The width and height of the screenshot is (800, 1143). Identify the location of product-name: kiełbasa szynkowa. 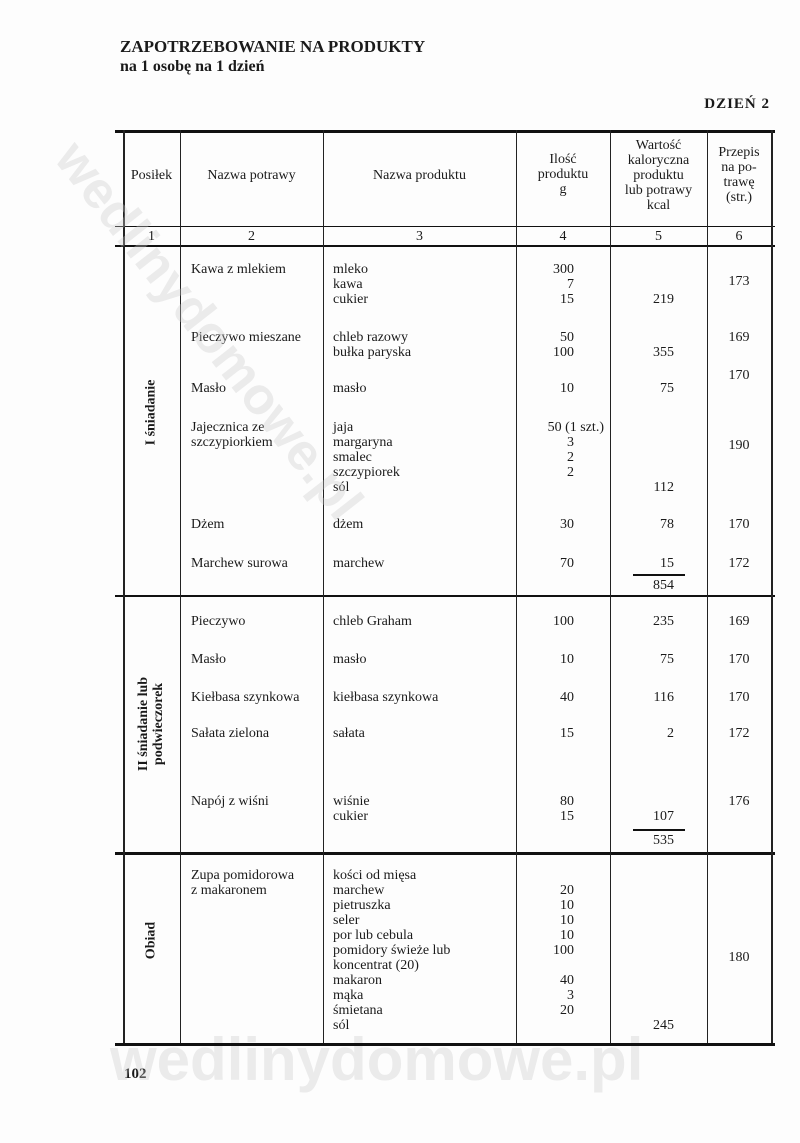
(386, 697).